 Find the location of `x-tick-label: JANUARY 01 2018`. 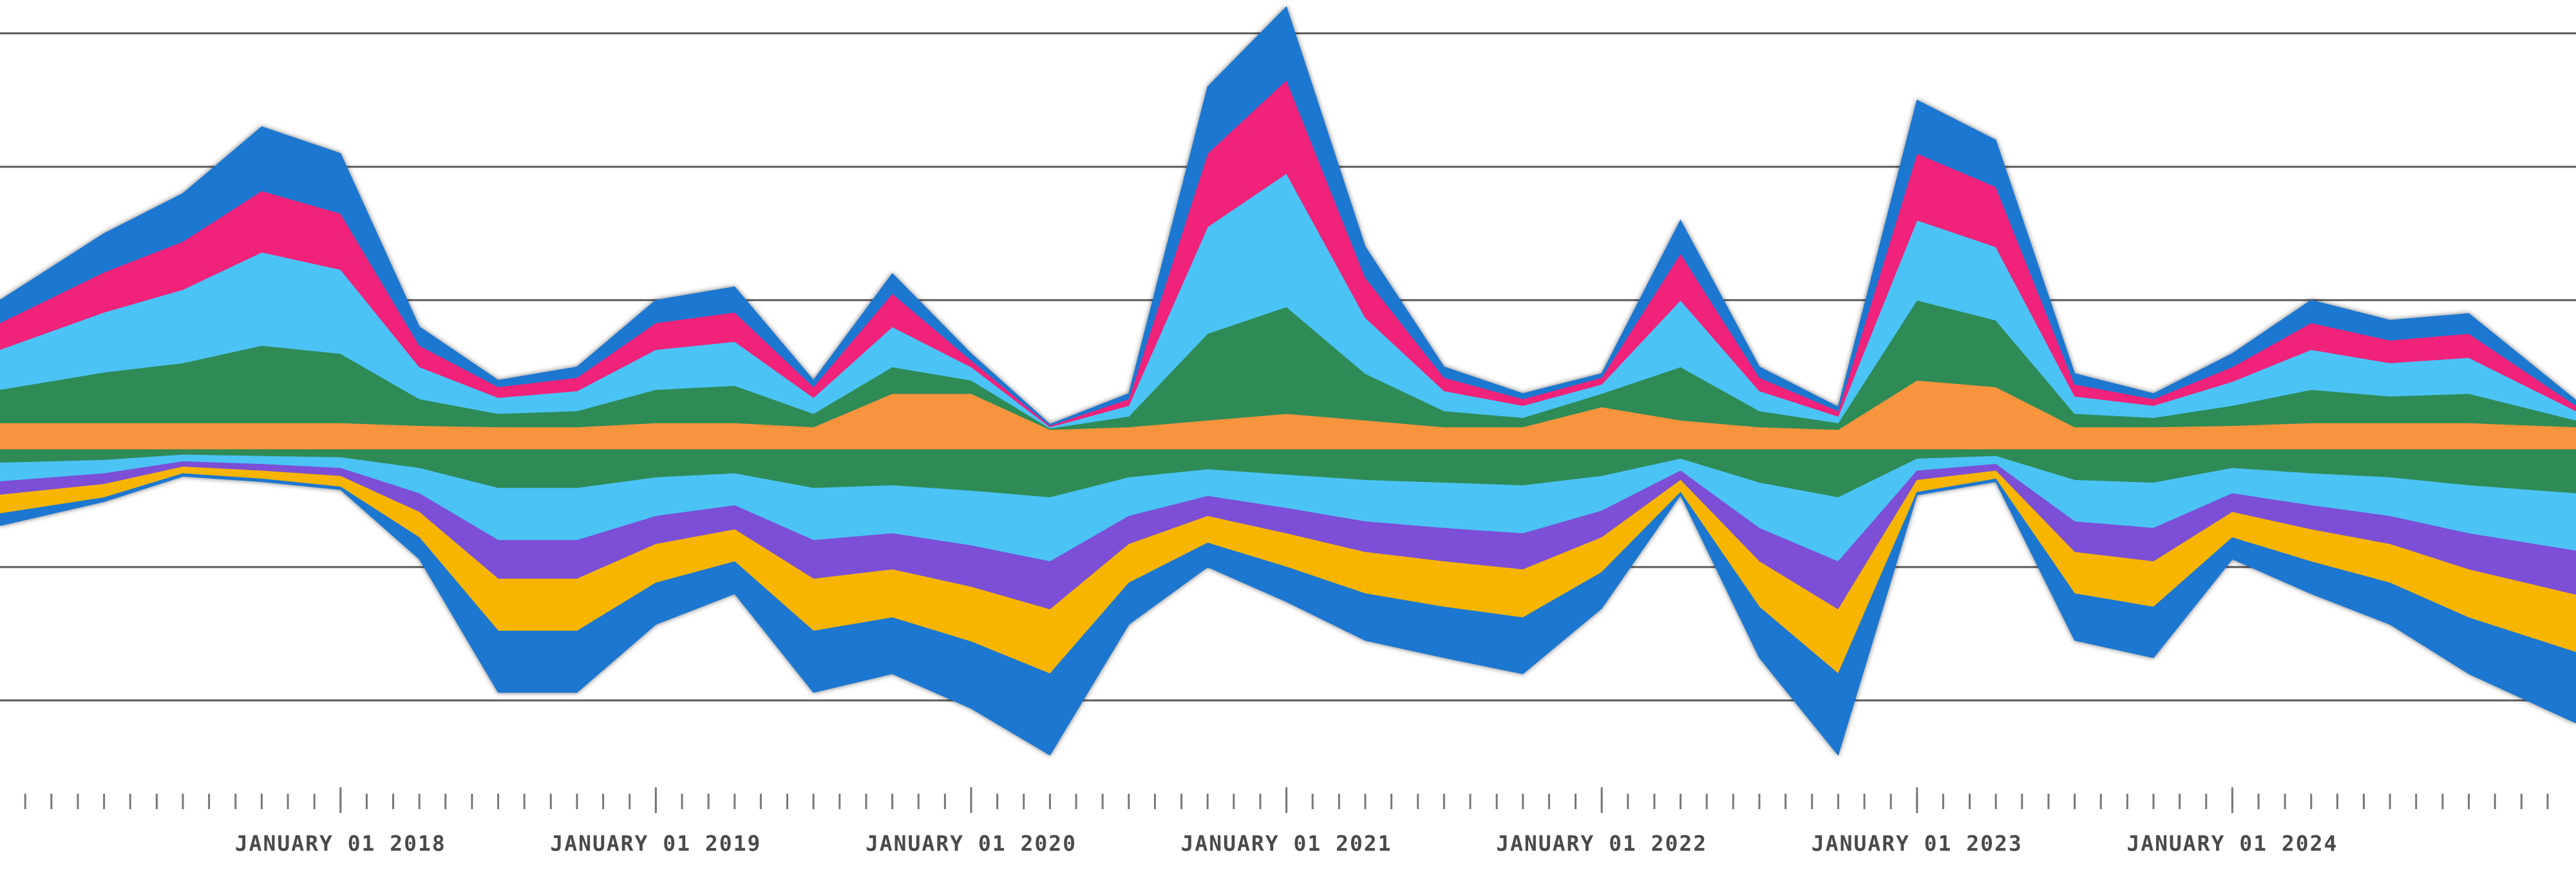

x-tick-label: JANUARY 01 2018 is located at coordinates (340, 843).